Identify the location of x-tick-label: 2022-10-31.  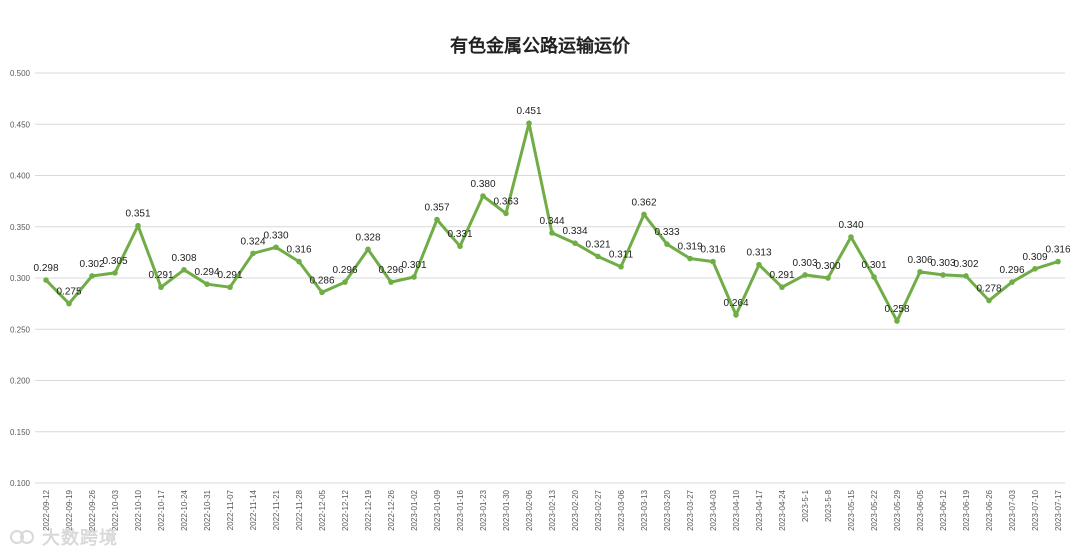
(207, 509).